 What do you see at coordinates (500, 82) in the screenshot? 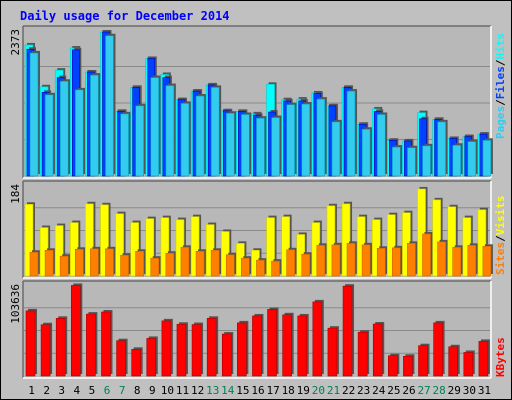
I see `legend-files: Files` at bounding box center [500, 82].